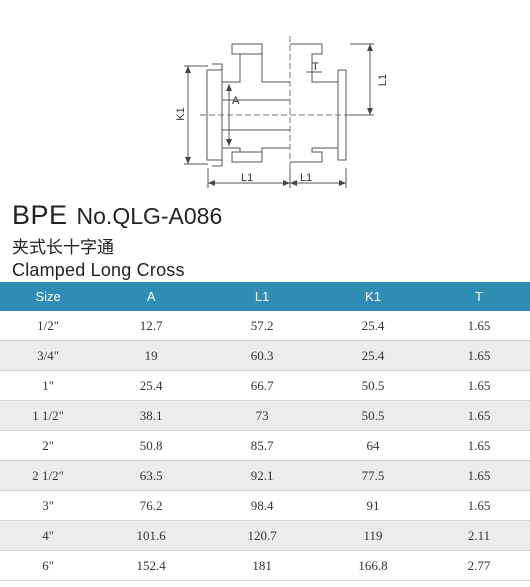  What do you see at coordinates (306, 178) in the screenshot?
I see `dim-label-l1-bottom-right: L1` at bounding box center [306, 178].